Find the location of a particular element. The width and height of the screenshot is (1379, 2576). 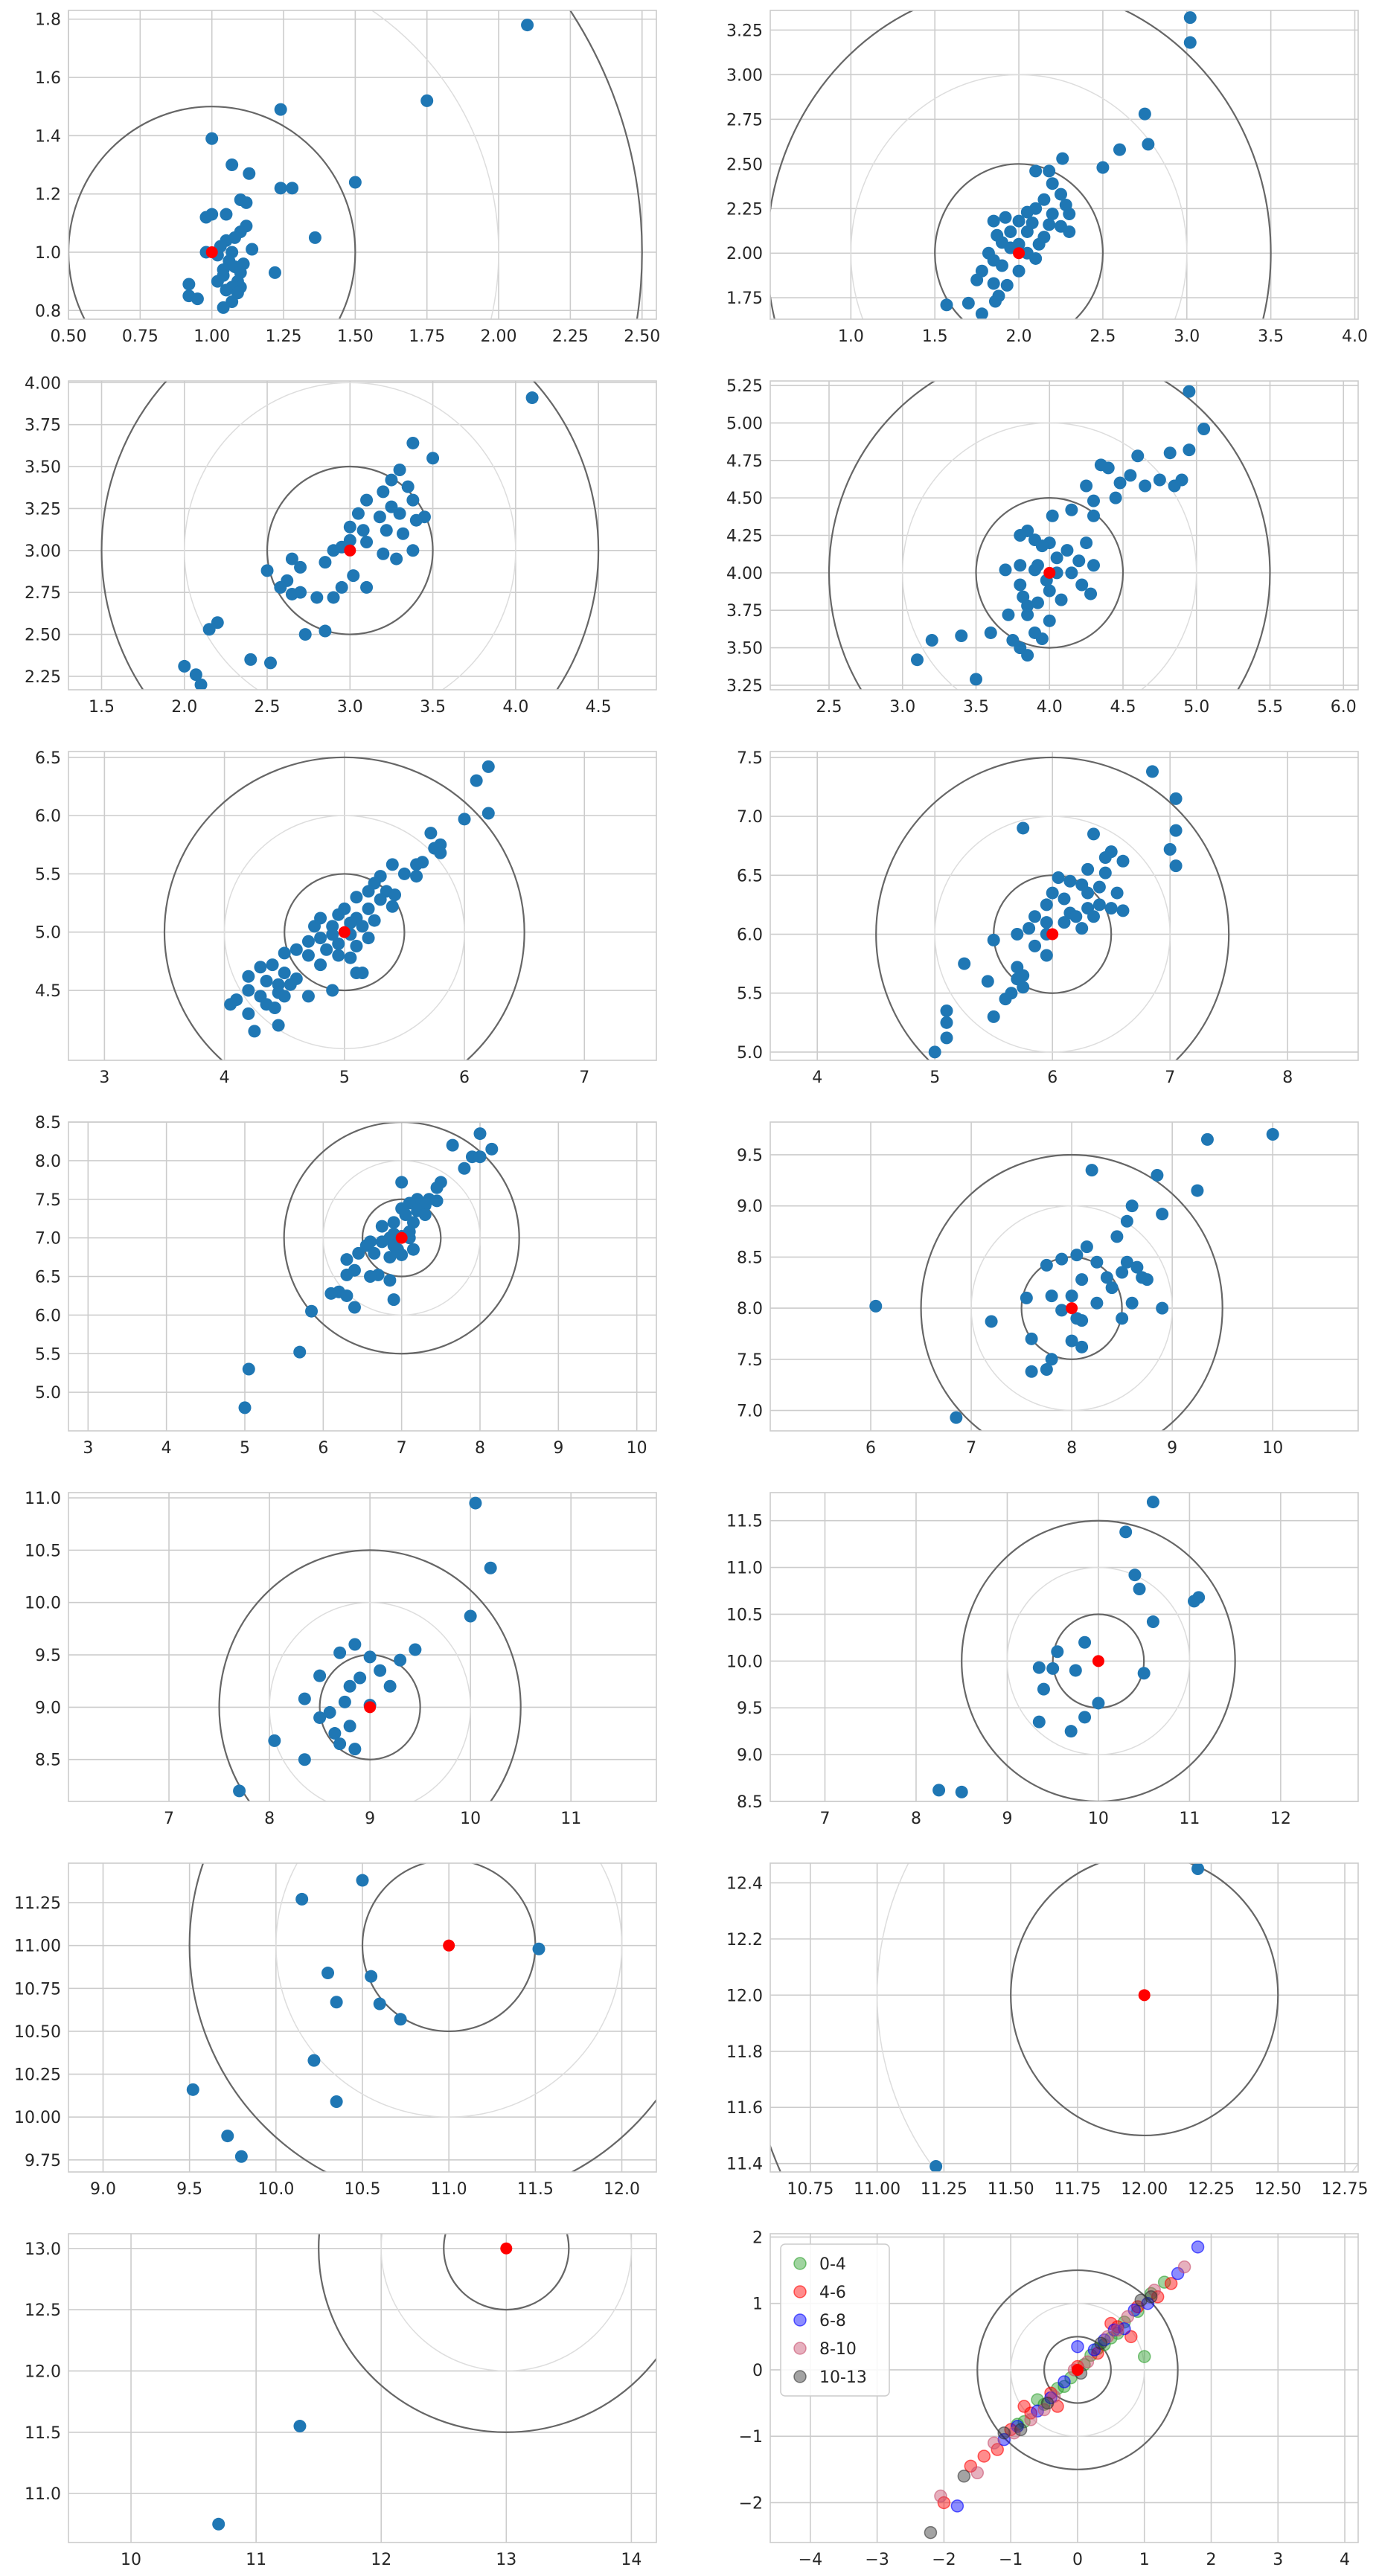

x-tick-label: 0.50 is located at coordinates (69, 336).